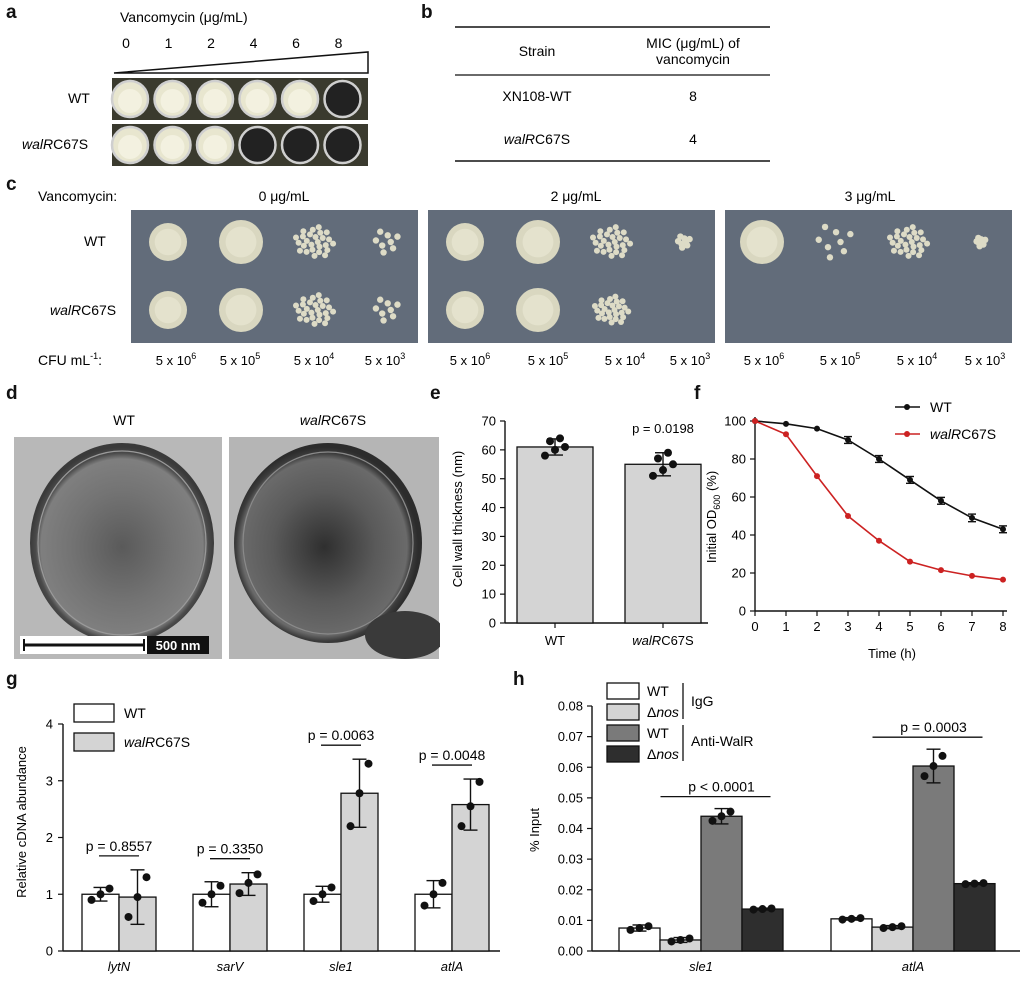 Image resolution: width=1027 pixels, height=1001 pixels. I want to click on h-ylabel: % Input, so click(534, 830).